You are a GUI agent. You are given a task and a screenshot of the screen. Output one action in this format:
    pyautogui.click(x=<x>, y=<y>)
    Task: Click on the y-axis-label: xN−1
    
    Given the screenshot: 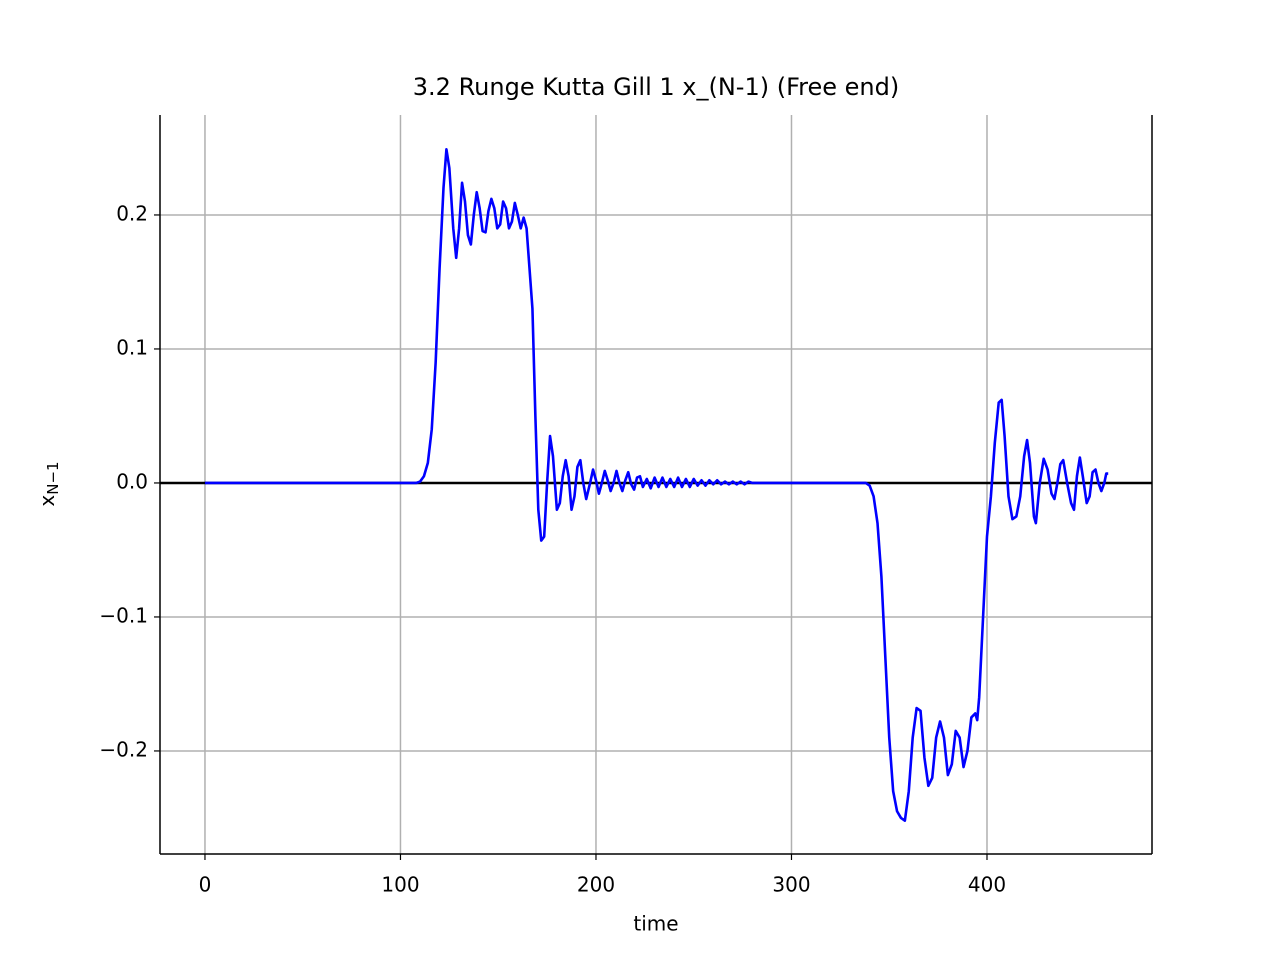 What is the action you would take?
    pyautogui.click(x=48, y=483)
    